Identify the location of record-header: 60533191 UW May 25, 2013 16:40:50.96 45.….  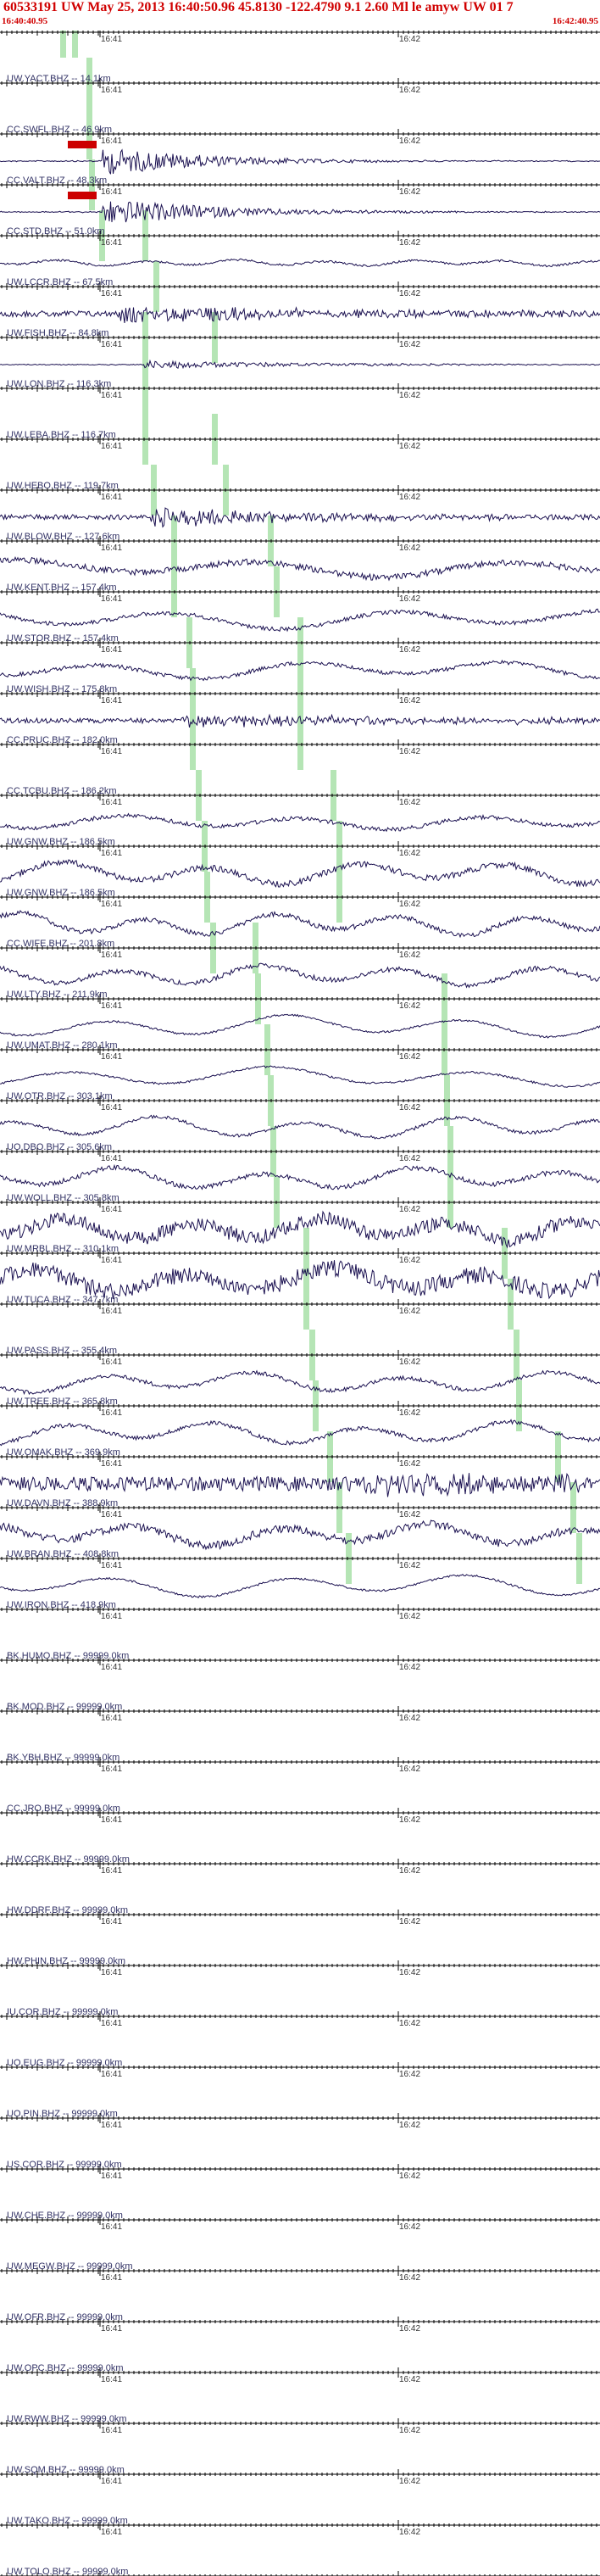
(300, 16).